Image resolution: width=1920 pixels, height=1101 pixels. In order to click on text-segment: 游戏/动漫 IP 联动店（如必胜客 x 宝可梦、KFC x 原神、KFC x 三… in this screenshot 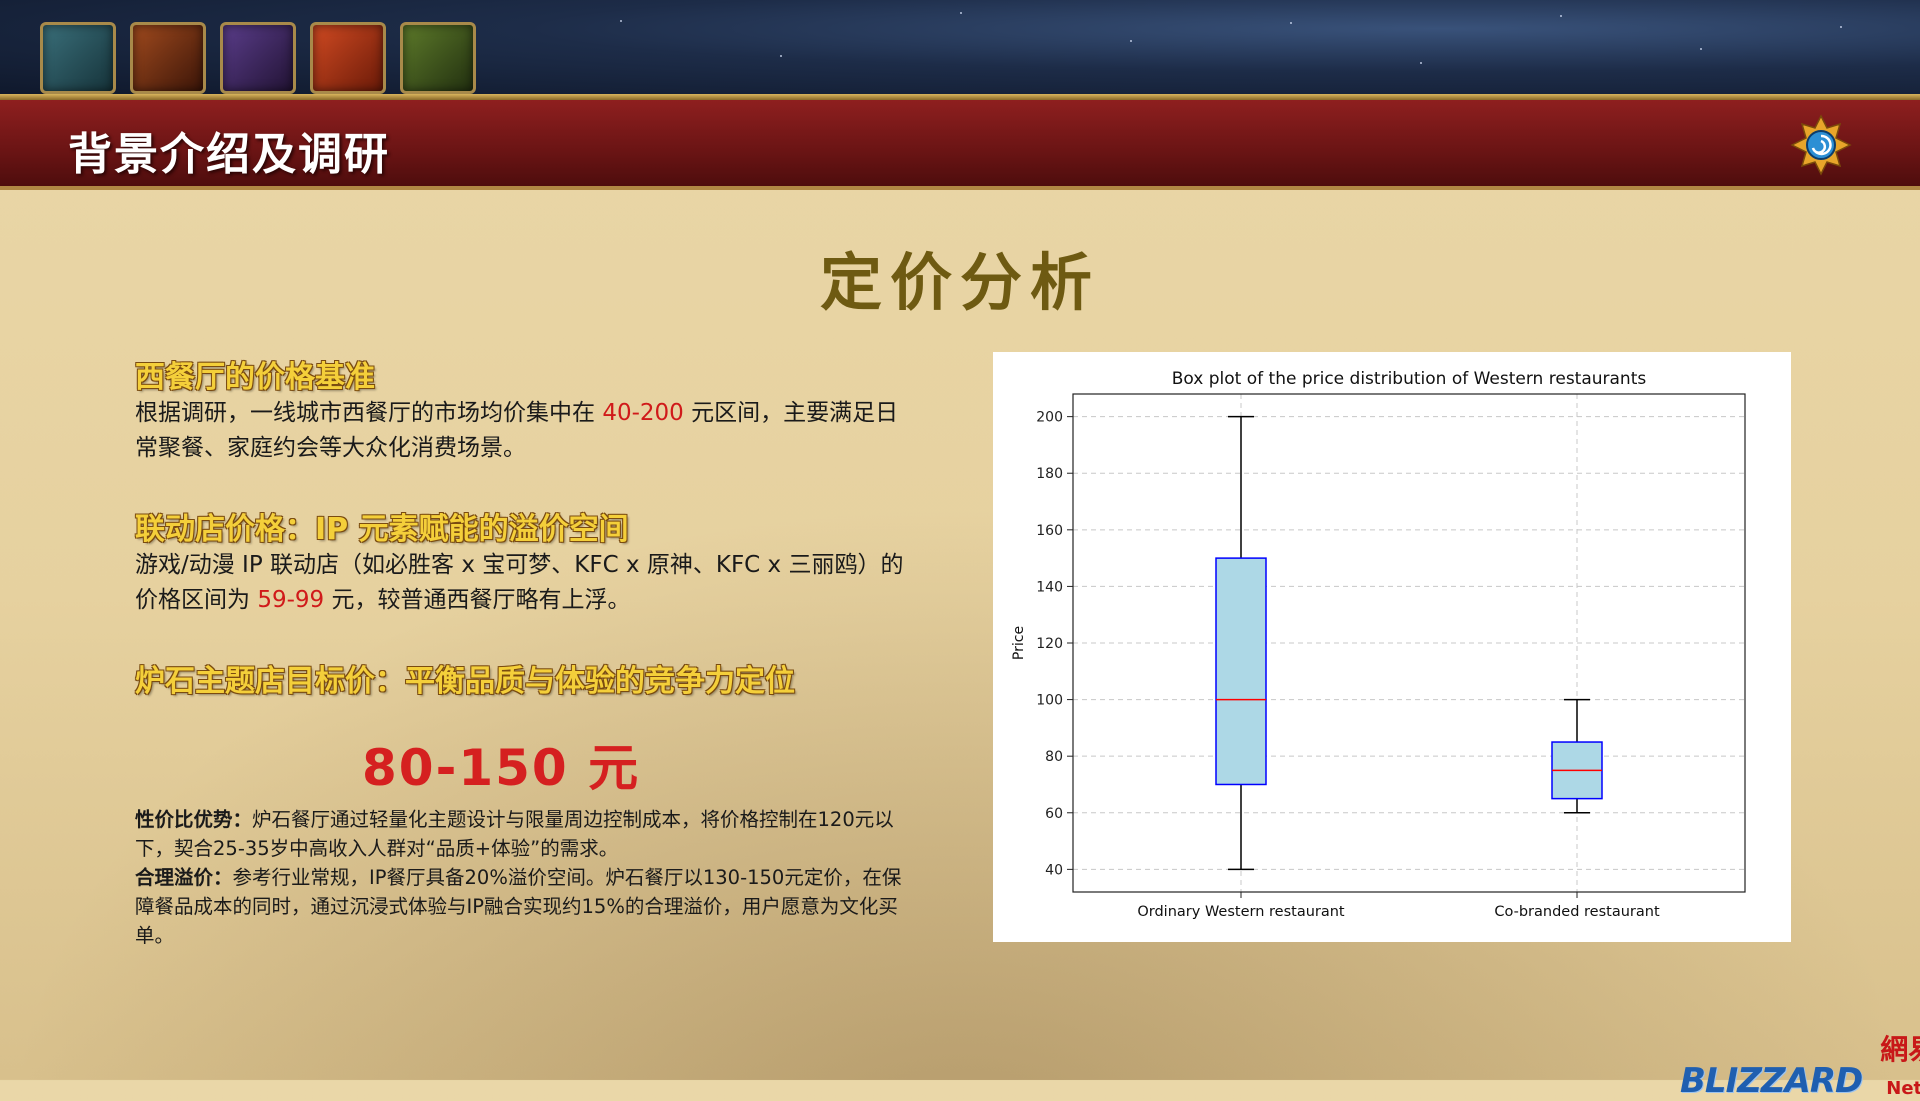, I will do `click(519, 582)`.